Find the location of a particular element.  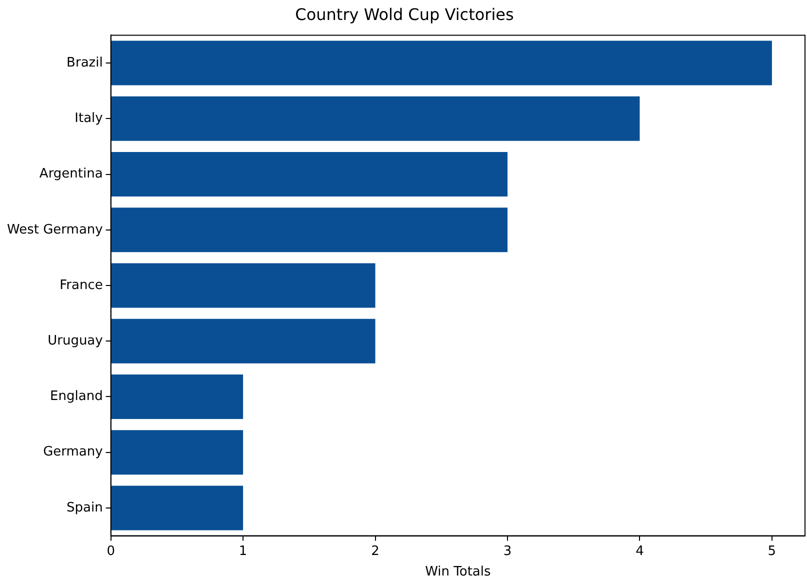

x-tick-label: 4 is located at coordinates (640, 551).